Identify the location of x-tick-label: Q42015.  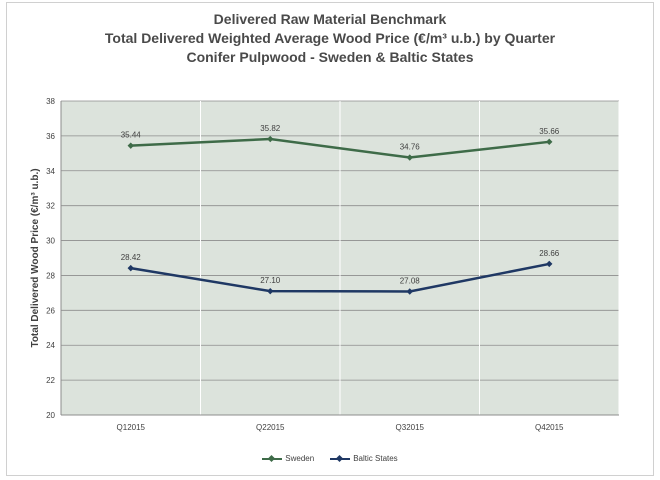
(549, 427).